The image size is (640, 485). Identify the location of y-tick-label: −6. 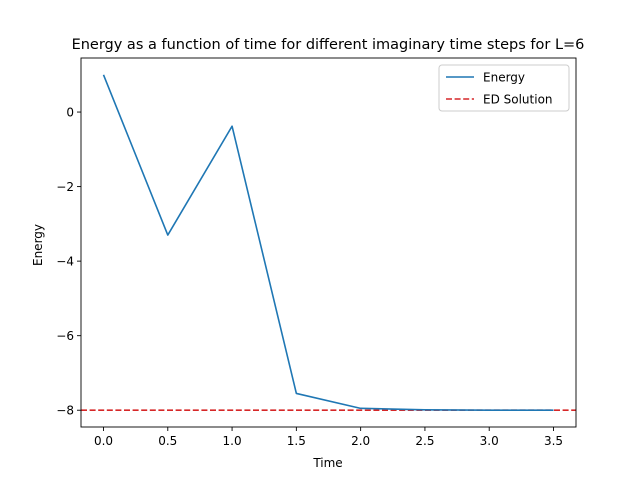
(65, 336).